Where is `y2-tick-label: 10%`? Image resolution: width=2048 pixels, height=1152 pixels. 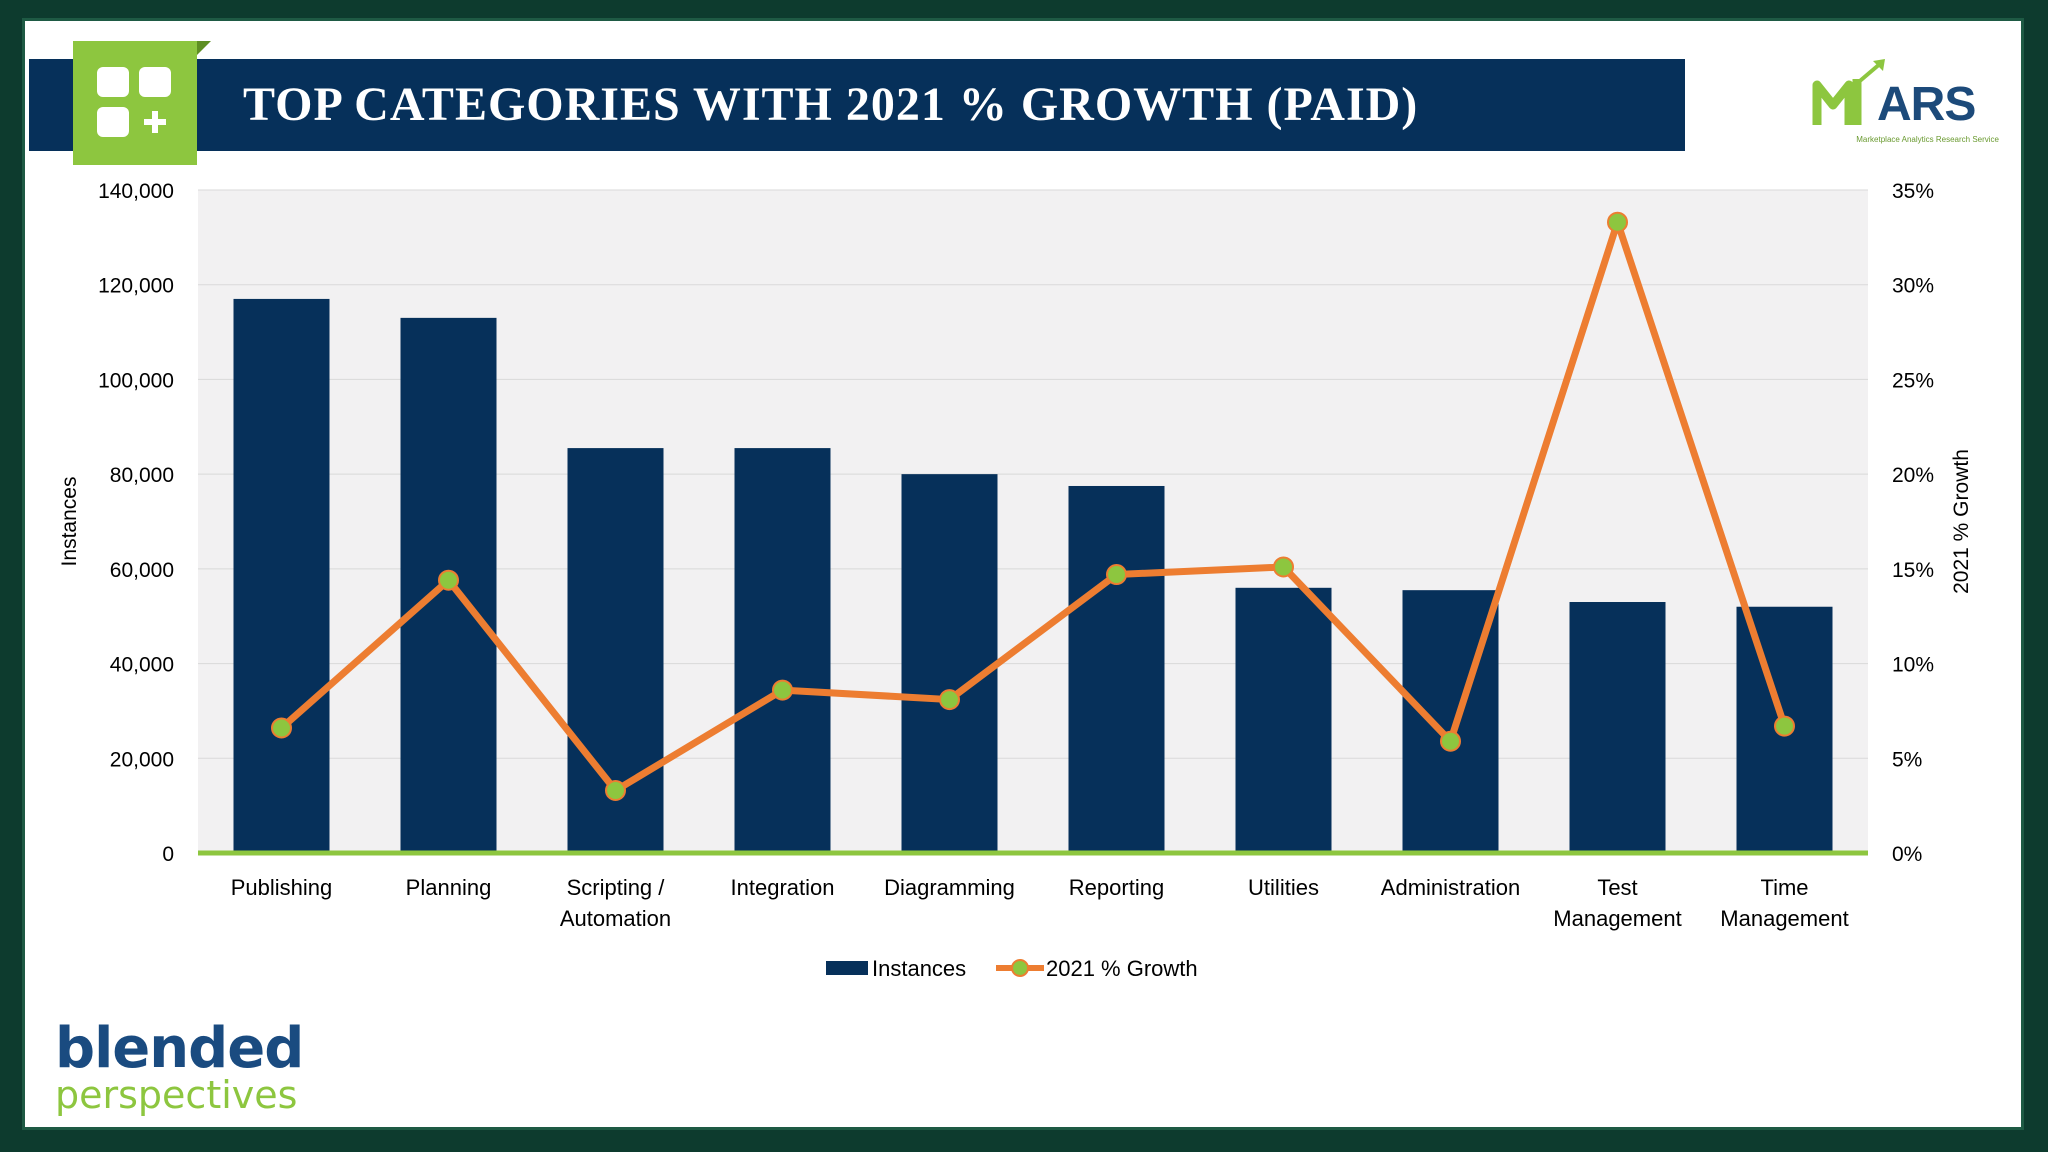 y2-tick-label: 10% is located at coordinates (1913, 665).